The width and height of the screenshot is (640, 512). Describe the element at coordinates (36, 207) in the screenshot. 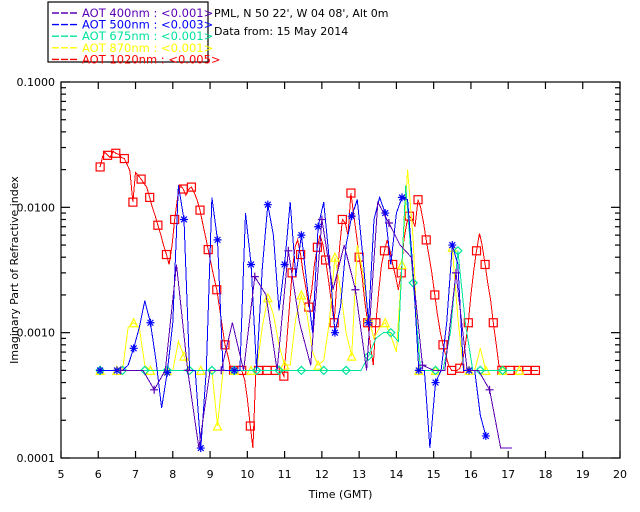

I see `y-tick-label: 0.0100` at that location.